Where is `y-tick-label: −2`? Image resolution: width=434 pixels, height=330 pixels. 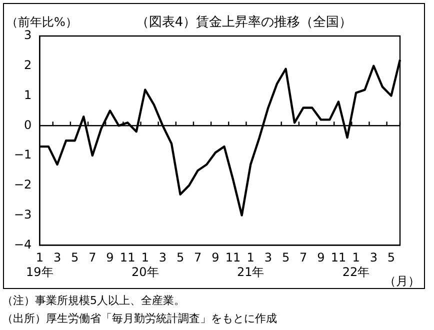
y-tick-label: −2 is located at coordinates (23, 185).